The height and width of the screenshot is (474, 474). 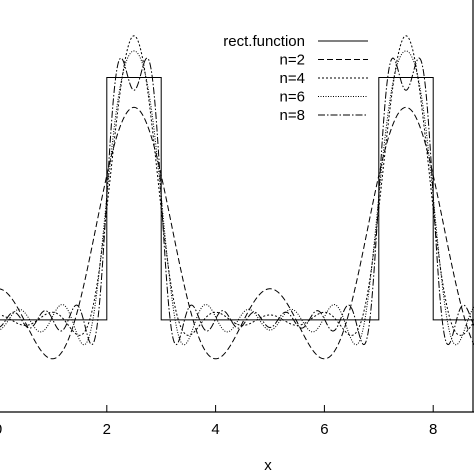 I want to click on legend-label-0: rect.function, so click(x=264, y=41).